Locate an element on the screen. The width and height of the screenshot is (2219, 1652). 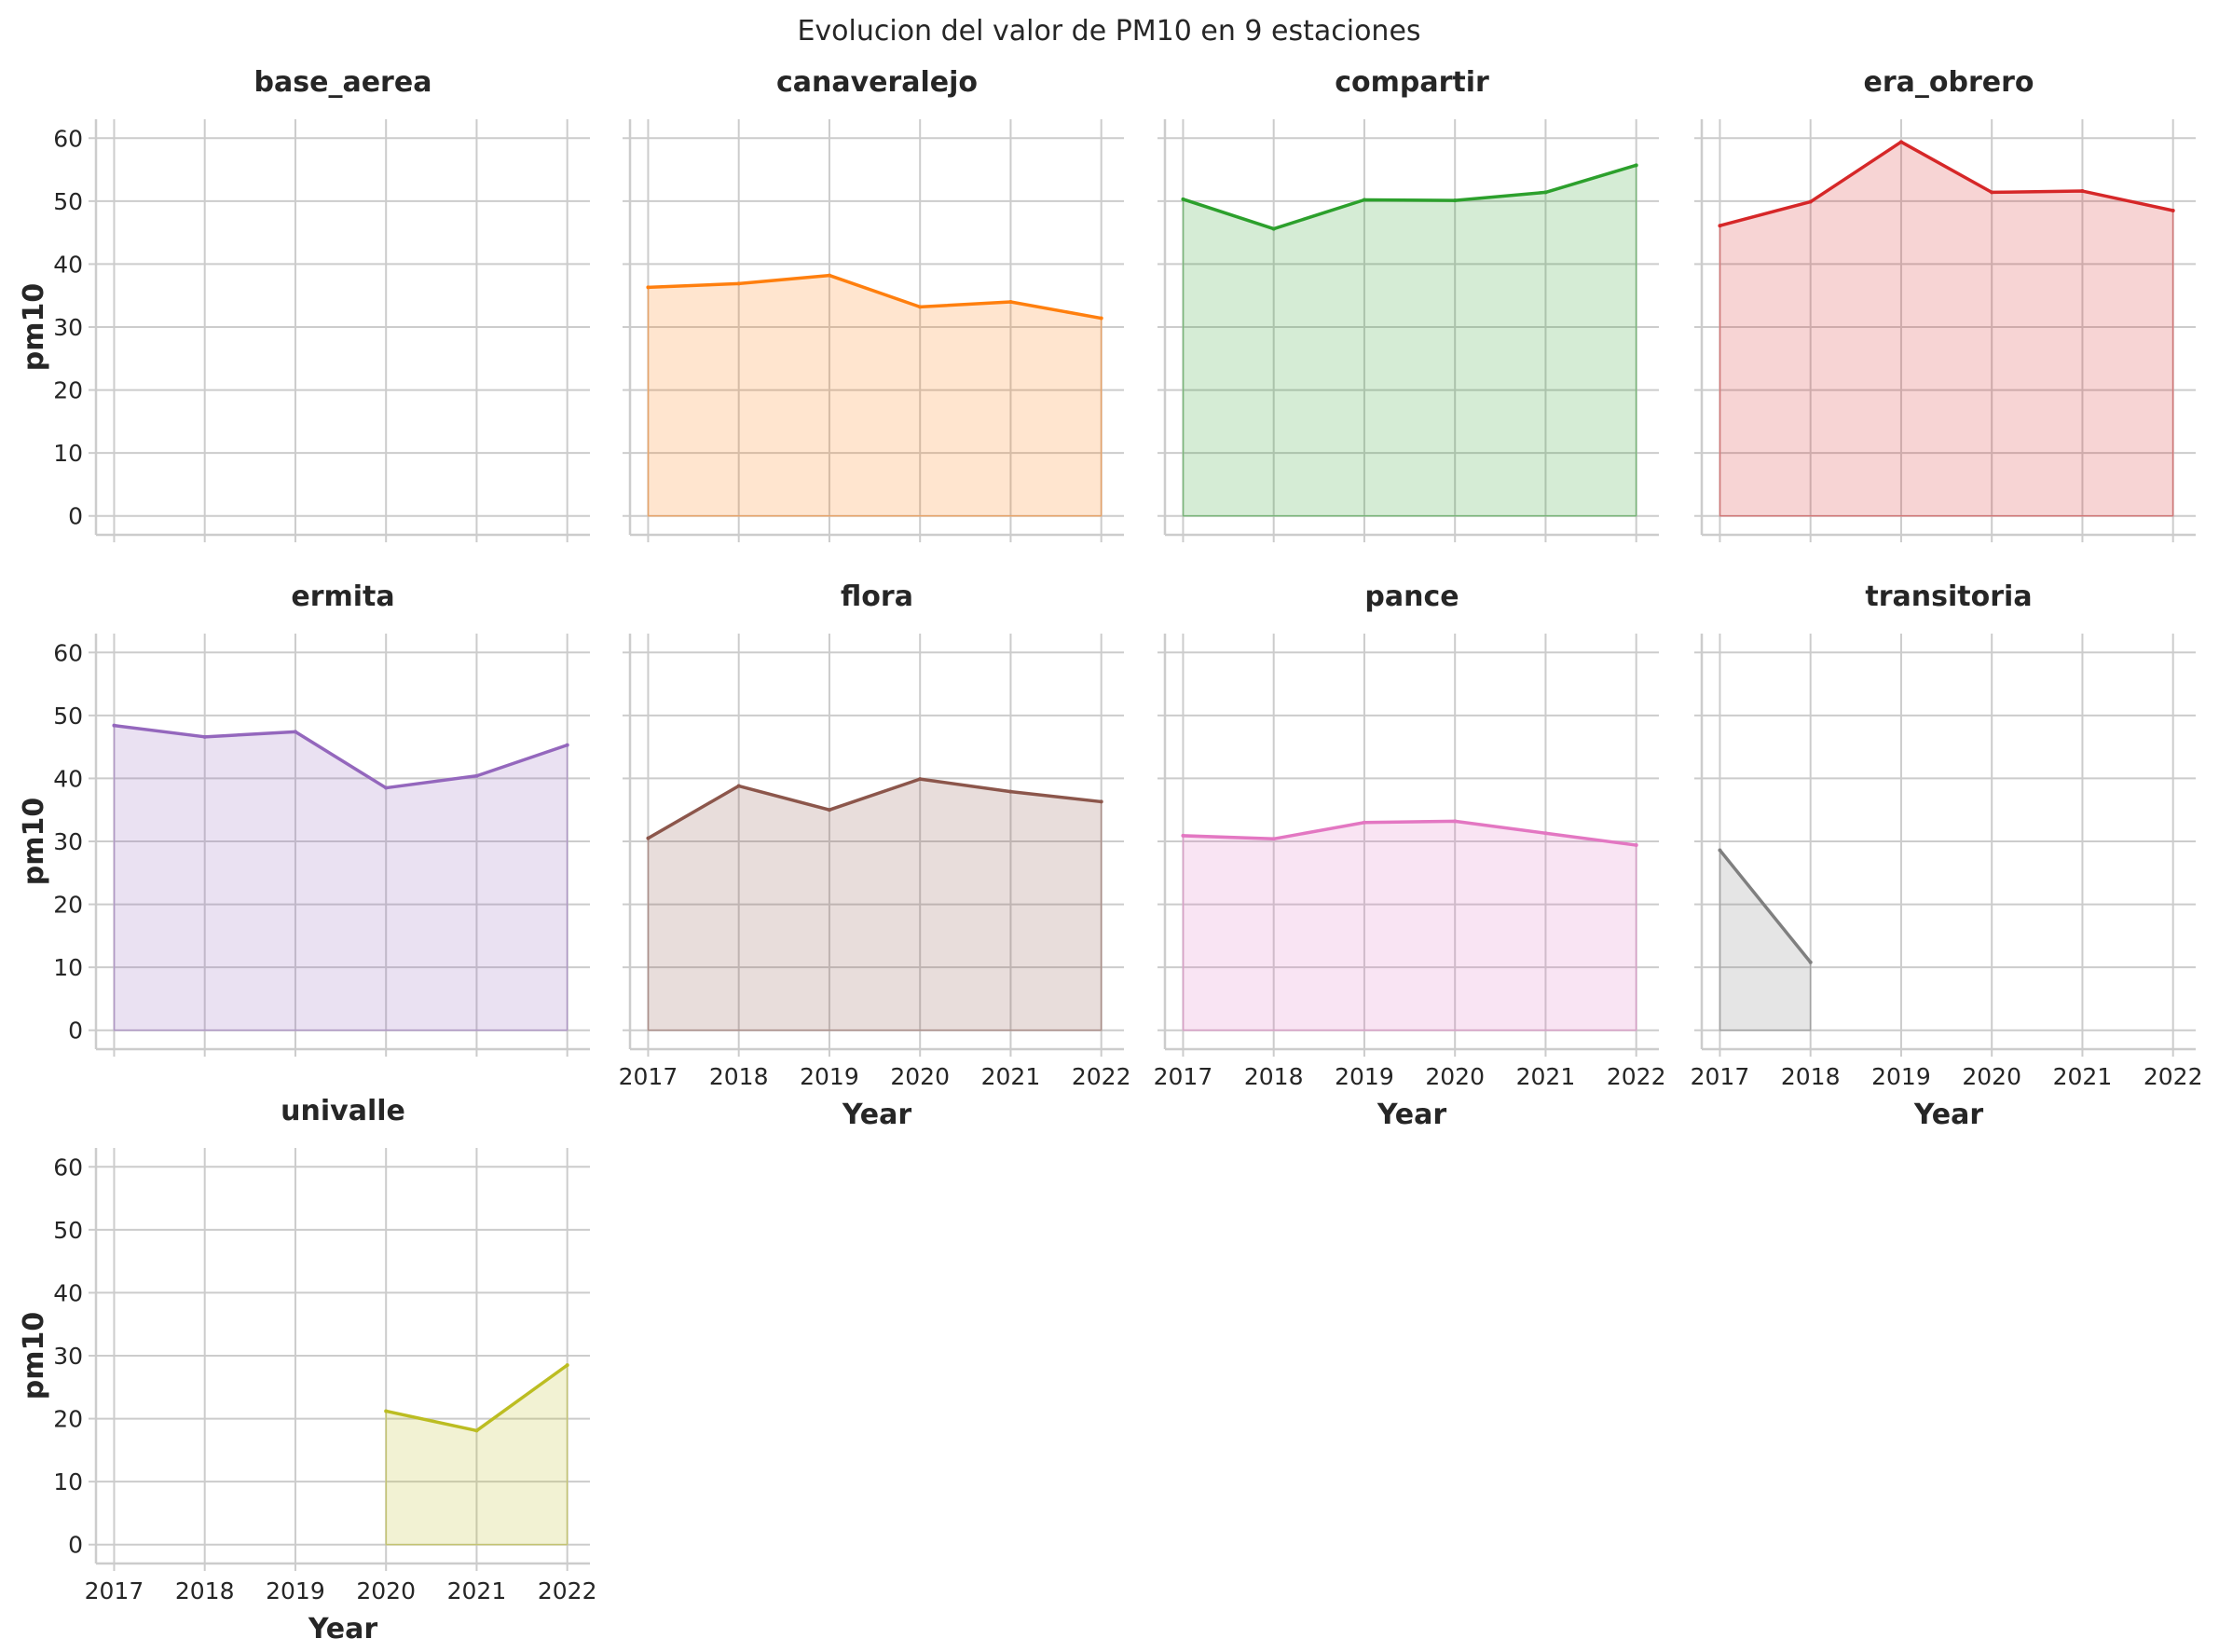
series-line-pance is located at coordinates (1410, 833).